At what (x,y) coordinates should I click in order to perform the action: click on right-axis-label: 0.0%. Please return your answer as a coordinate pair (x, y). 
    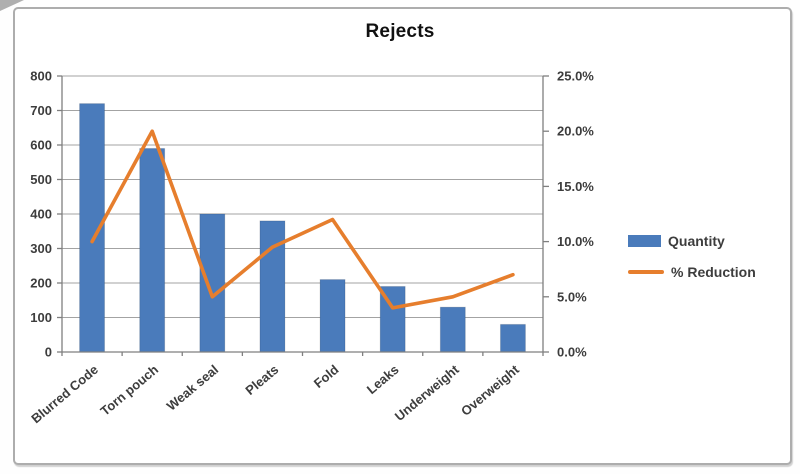
    Looking at the image, I should click on (572, 352).